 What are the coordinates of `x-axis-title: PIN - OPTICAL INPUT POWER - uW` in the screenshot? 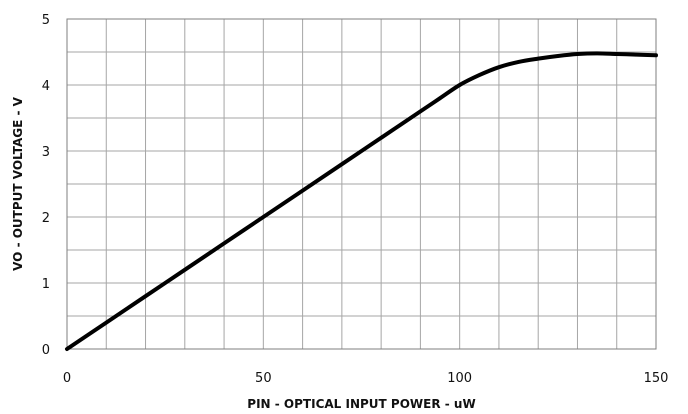 It's located at (361, 404).